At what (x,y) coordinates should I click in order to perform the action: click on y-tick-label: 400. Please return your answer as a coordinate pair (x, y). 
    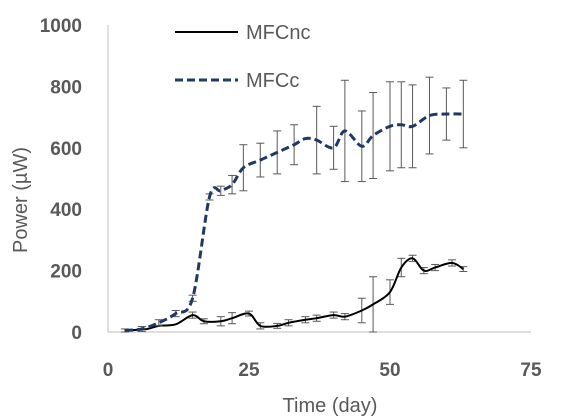
    Looking at the image, I should click on (66, 210).